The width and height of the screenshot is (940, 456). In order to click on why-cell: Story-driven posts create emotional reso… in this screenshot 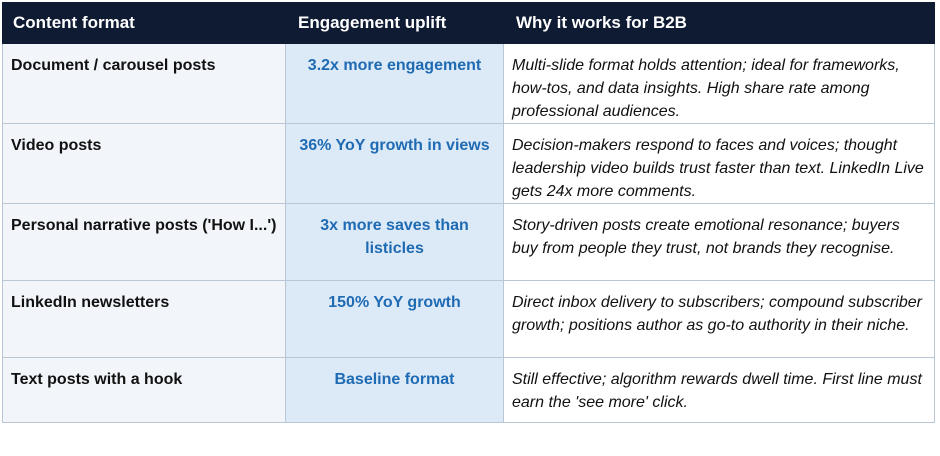, I will do `click(719, 242)`.